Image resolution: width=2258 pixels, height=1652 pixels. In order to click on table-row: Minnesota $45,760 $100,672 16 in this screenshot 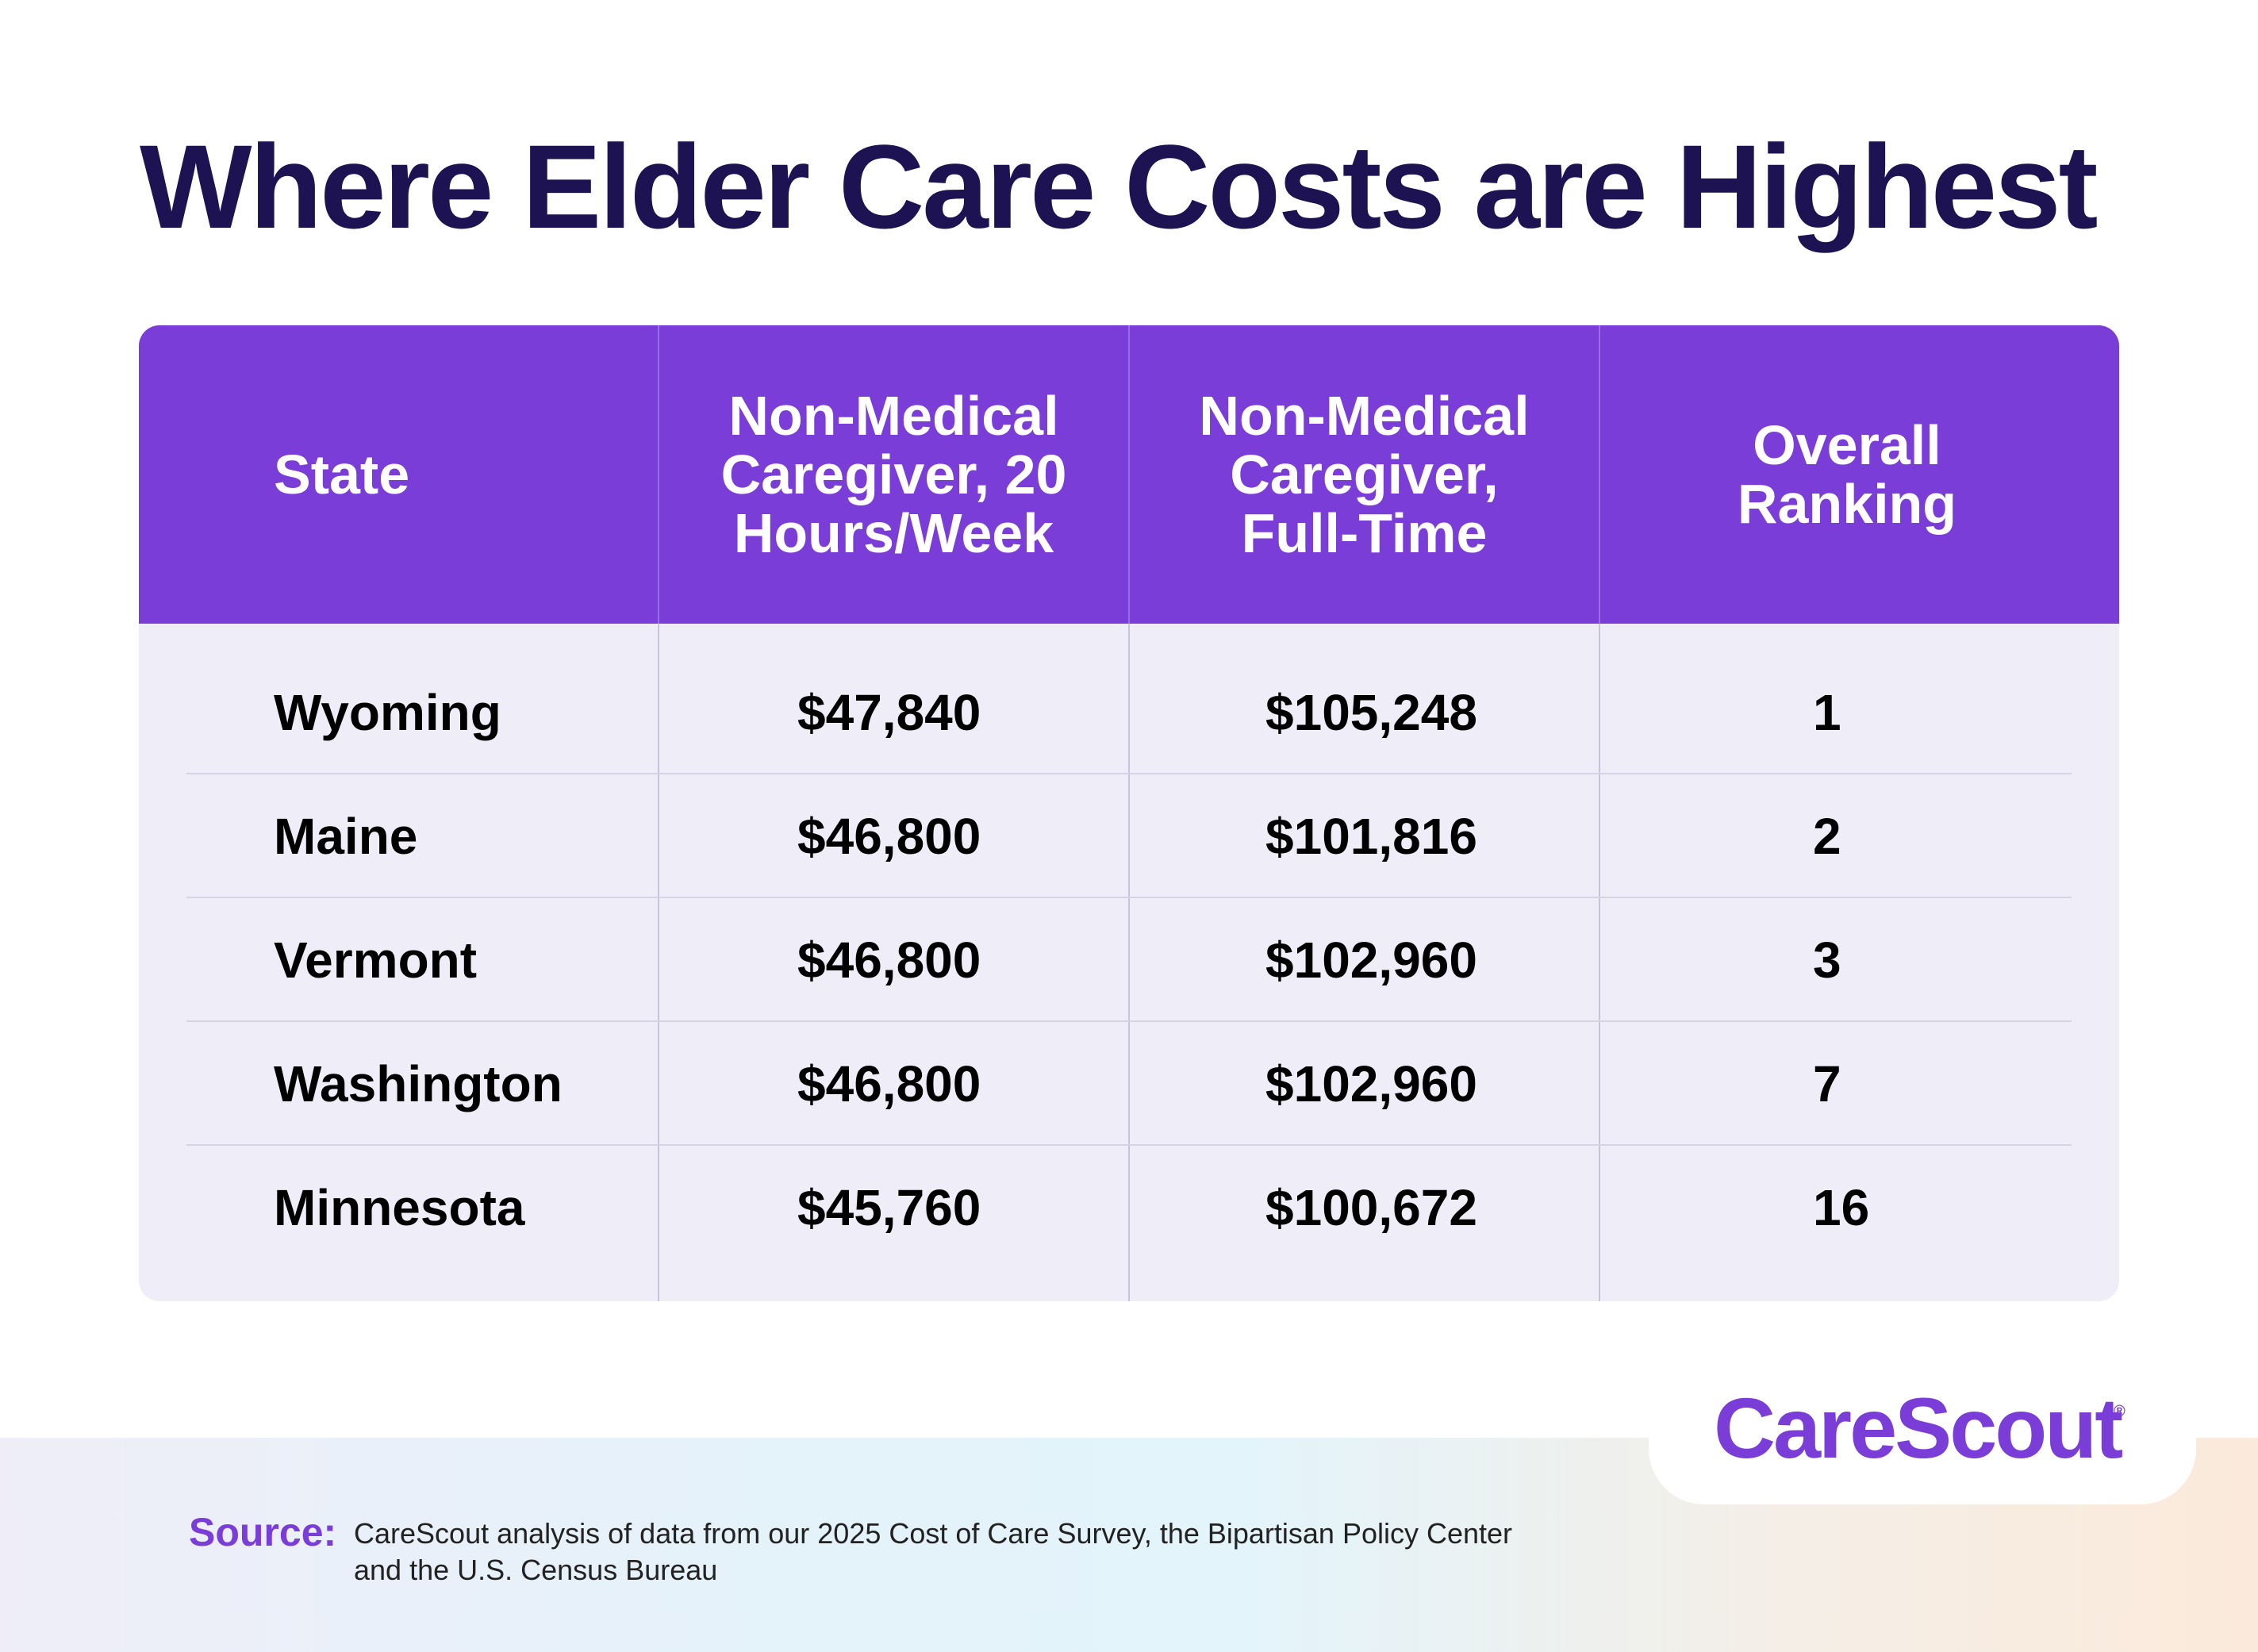, I will do `click(1129, 1208)`.